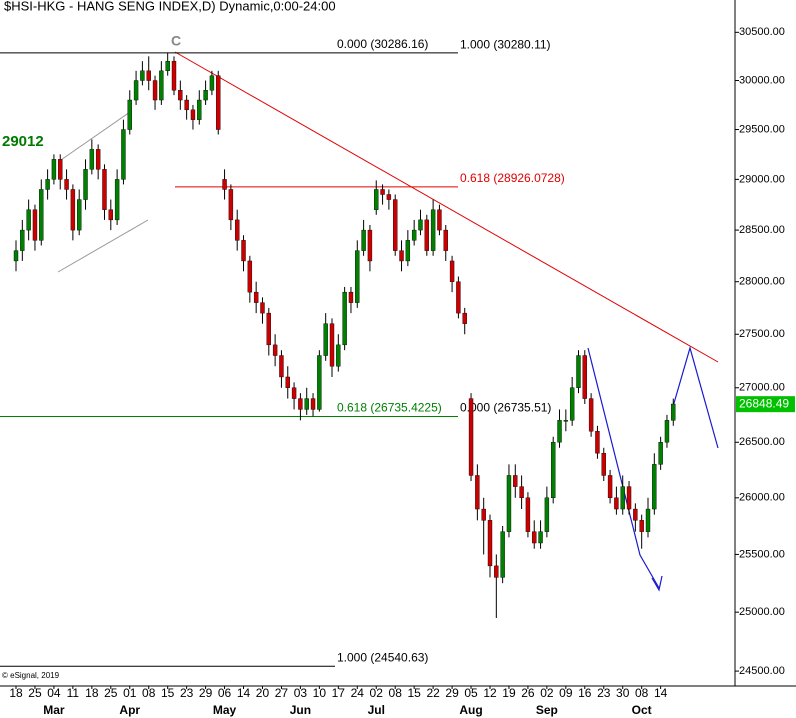 Image resolution: width=796 pixels, height=718 pixels. What do you see at coordinates (657, 583) in the screenshot?
I see `arrow-head` at bounding box center [657, 583].